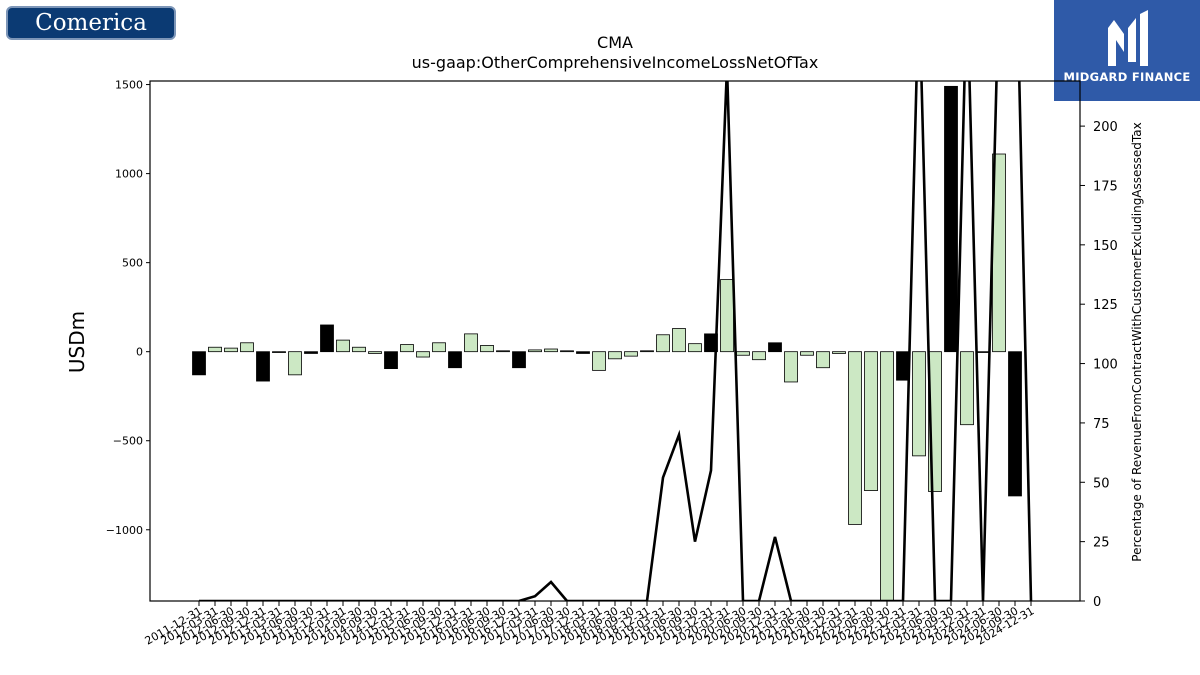  Describe the element at coordinates (1127, 77) in the screenshot. I see `midgard-finance-wordmark: MIDGARD FINANCE` at that location.